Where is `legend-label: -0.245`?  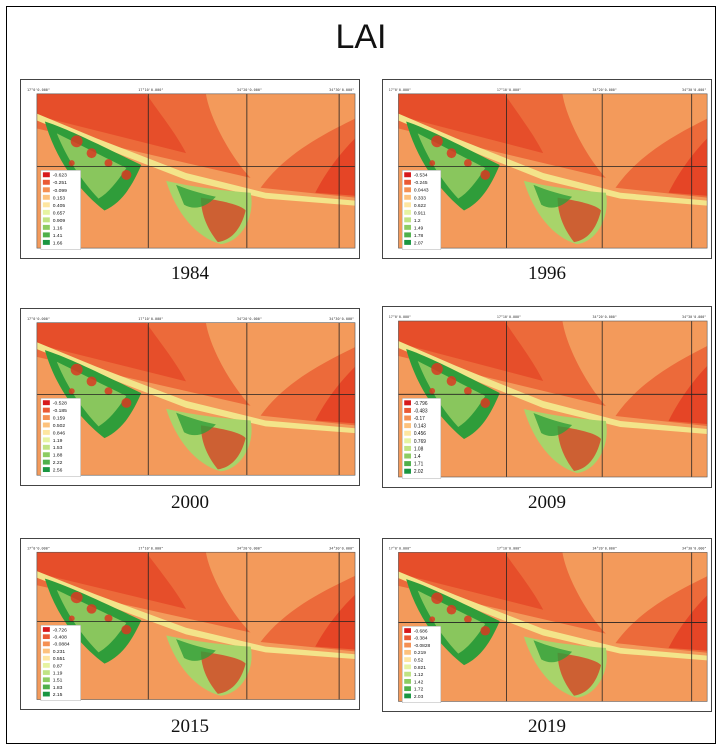 legend-label: -0.245 is located at coordinates (421, 183).